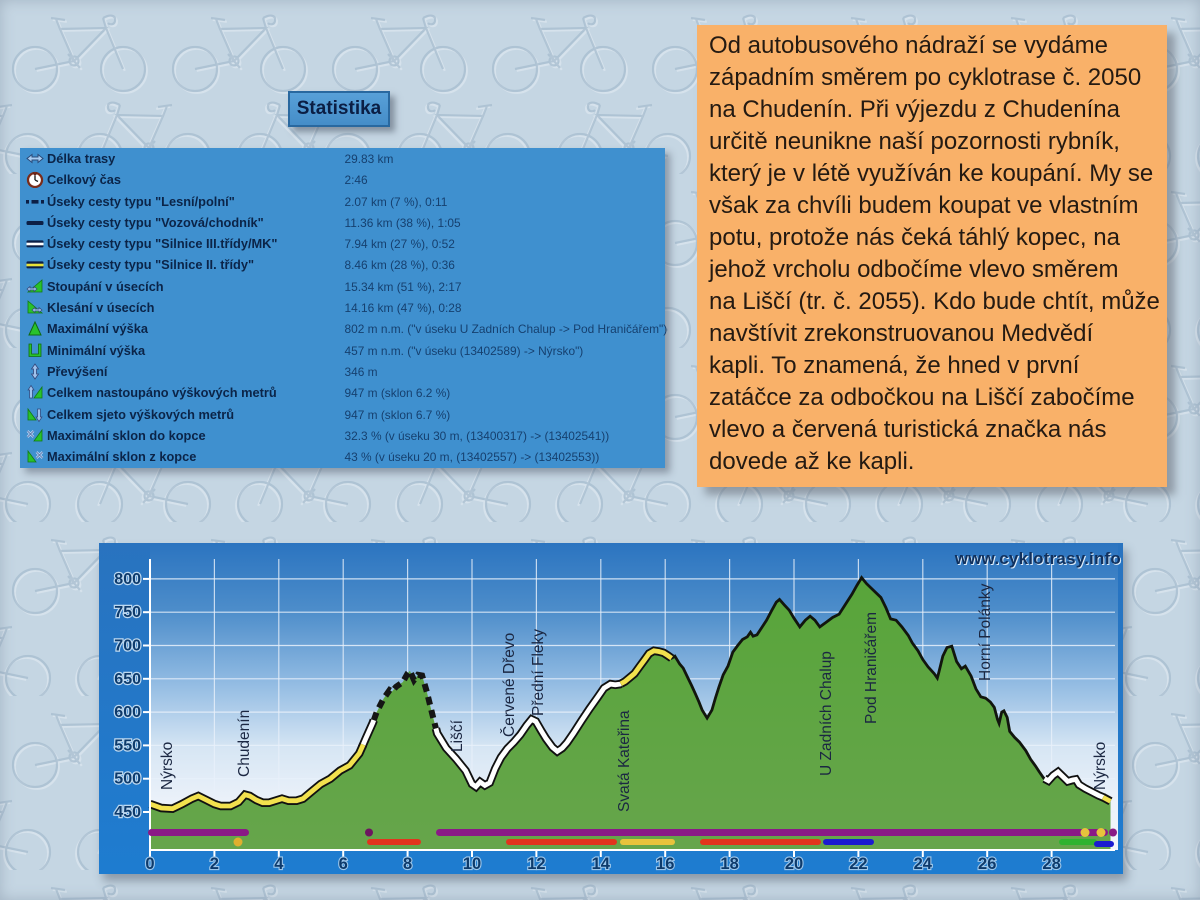  Describe the element at coordinates (279, 864) in the screenshot. I see `svg-text: 4` at that location.